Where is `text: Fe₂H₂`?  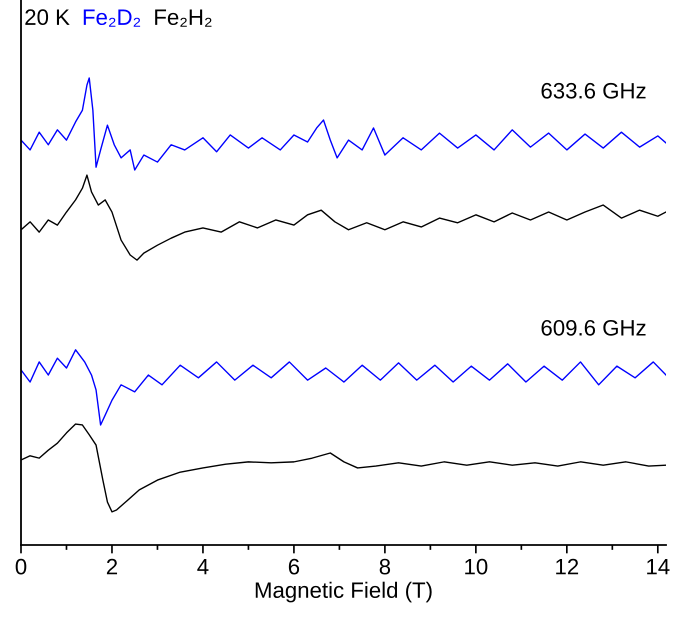 text: Fe₂H₂ is located at coordinates (183, 18).